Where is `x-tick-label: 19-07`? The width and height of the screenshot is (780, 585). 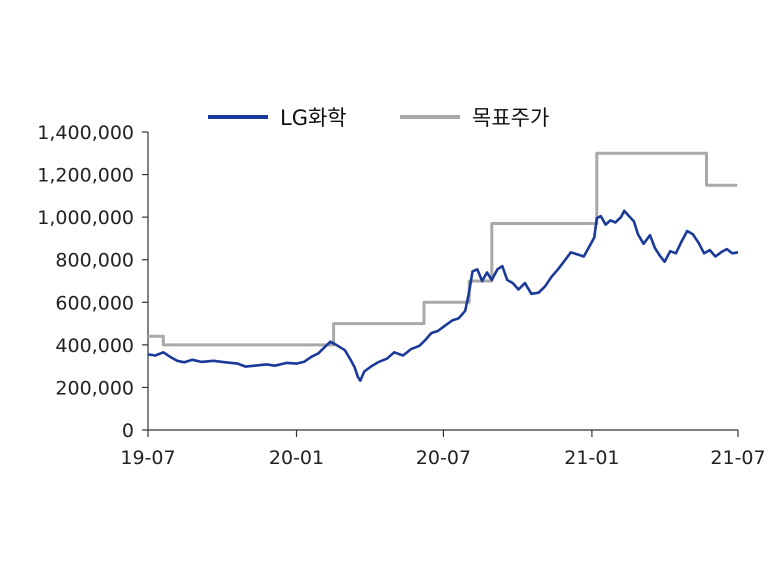 x-tick-label: 19-07 is located at coordinates (147, 458).